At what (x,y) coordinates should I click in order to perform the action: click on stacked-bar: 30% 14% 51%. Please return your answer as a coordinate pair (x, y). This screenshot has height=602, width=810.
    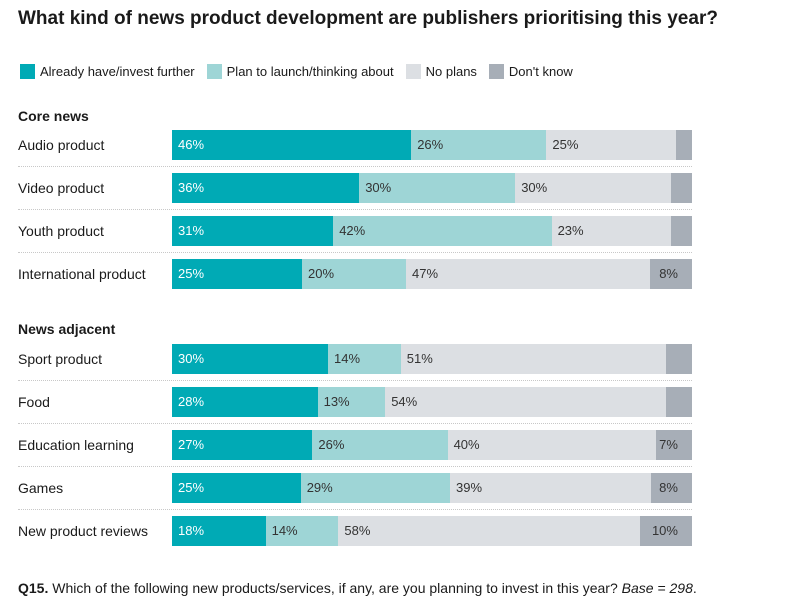
    Looking at the image, I should click on (432, 359).